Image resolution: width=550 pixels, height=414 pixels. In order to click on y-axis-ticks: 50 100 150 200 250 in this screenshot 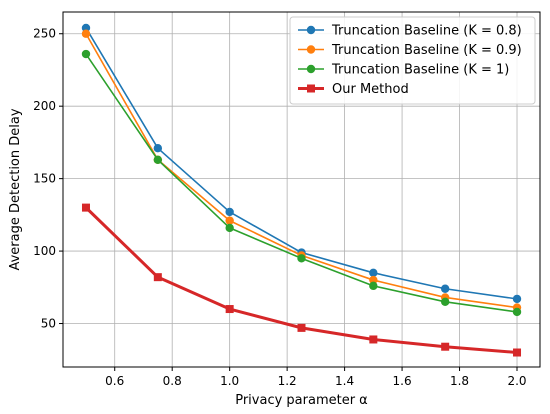, I will do `click(48, 179)`.